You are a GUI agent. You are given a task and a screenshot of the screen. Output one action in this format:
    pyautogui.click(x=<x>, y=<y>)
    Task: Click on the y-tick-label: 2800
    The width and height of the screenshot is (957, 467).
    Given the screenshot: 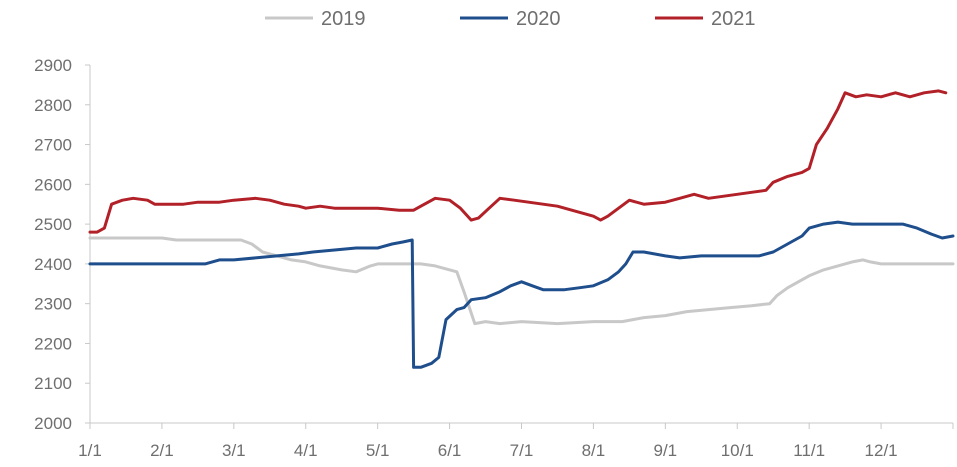 What is the action you would take?
    pyautogui.click(x=53, y=105)
    